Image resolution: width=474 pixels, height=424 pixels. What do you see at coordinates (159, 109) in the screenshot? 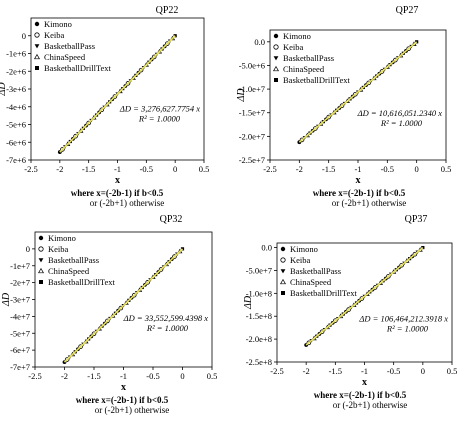
I see `fit-equation: ΔD = 3,276,627.7754 x` at bounding box center [159, 109].